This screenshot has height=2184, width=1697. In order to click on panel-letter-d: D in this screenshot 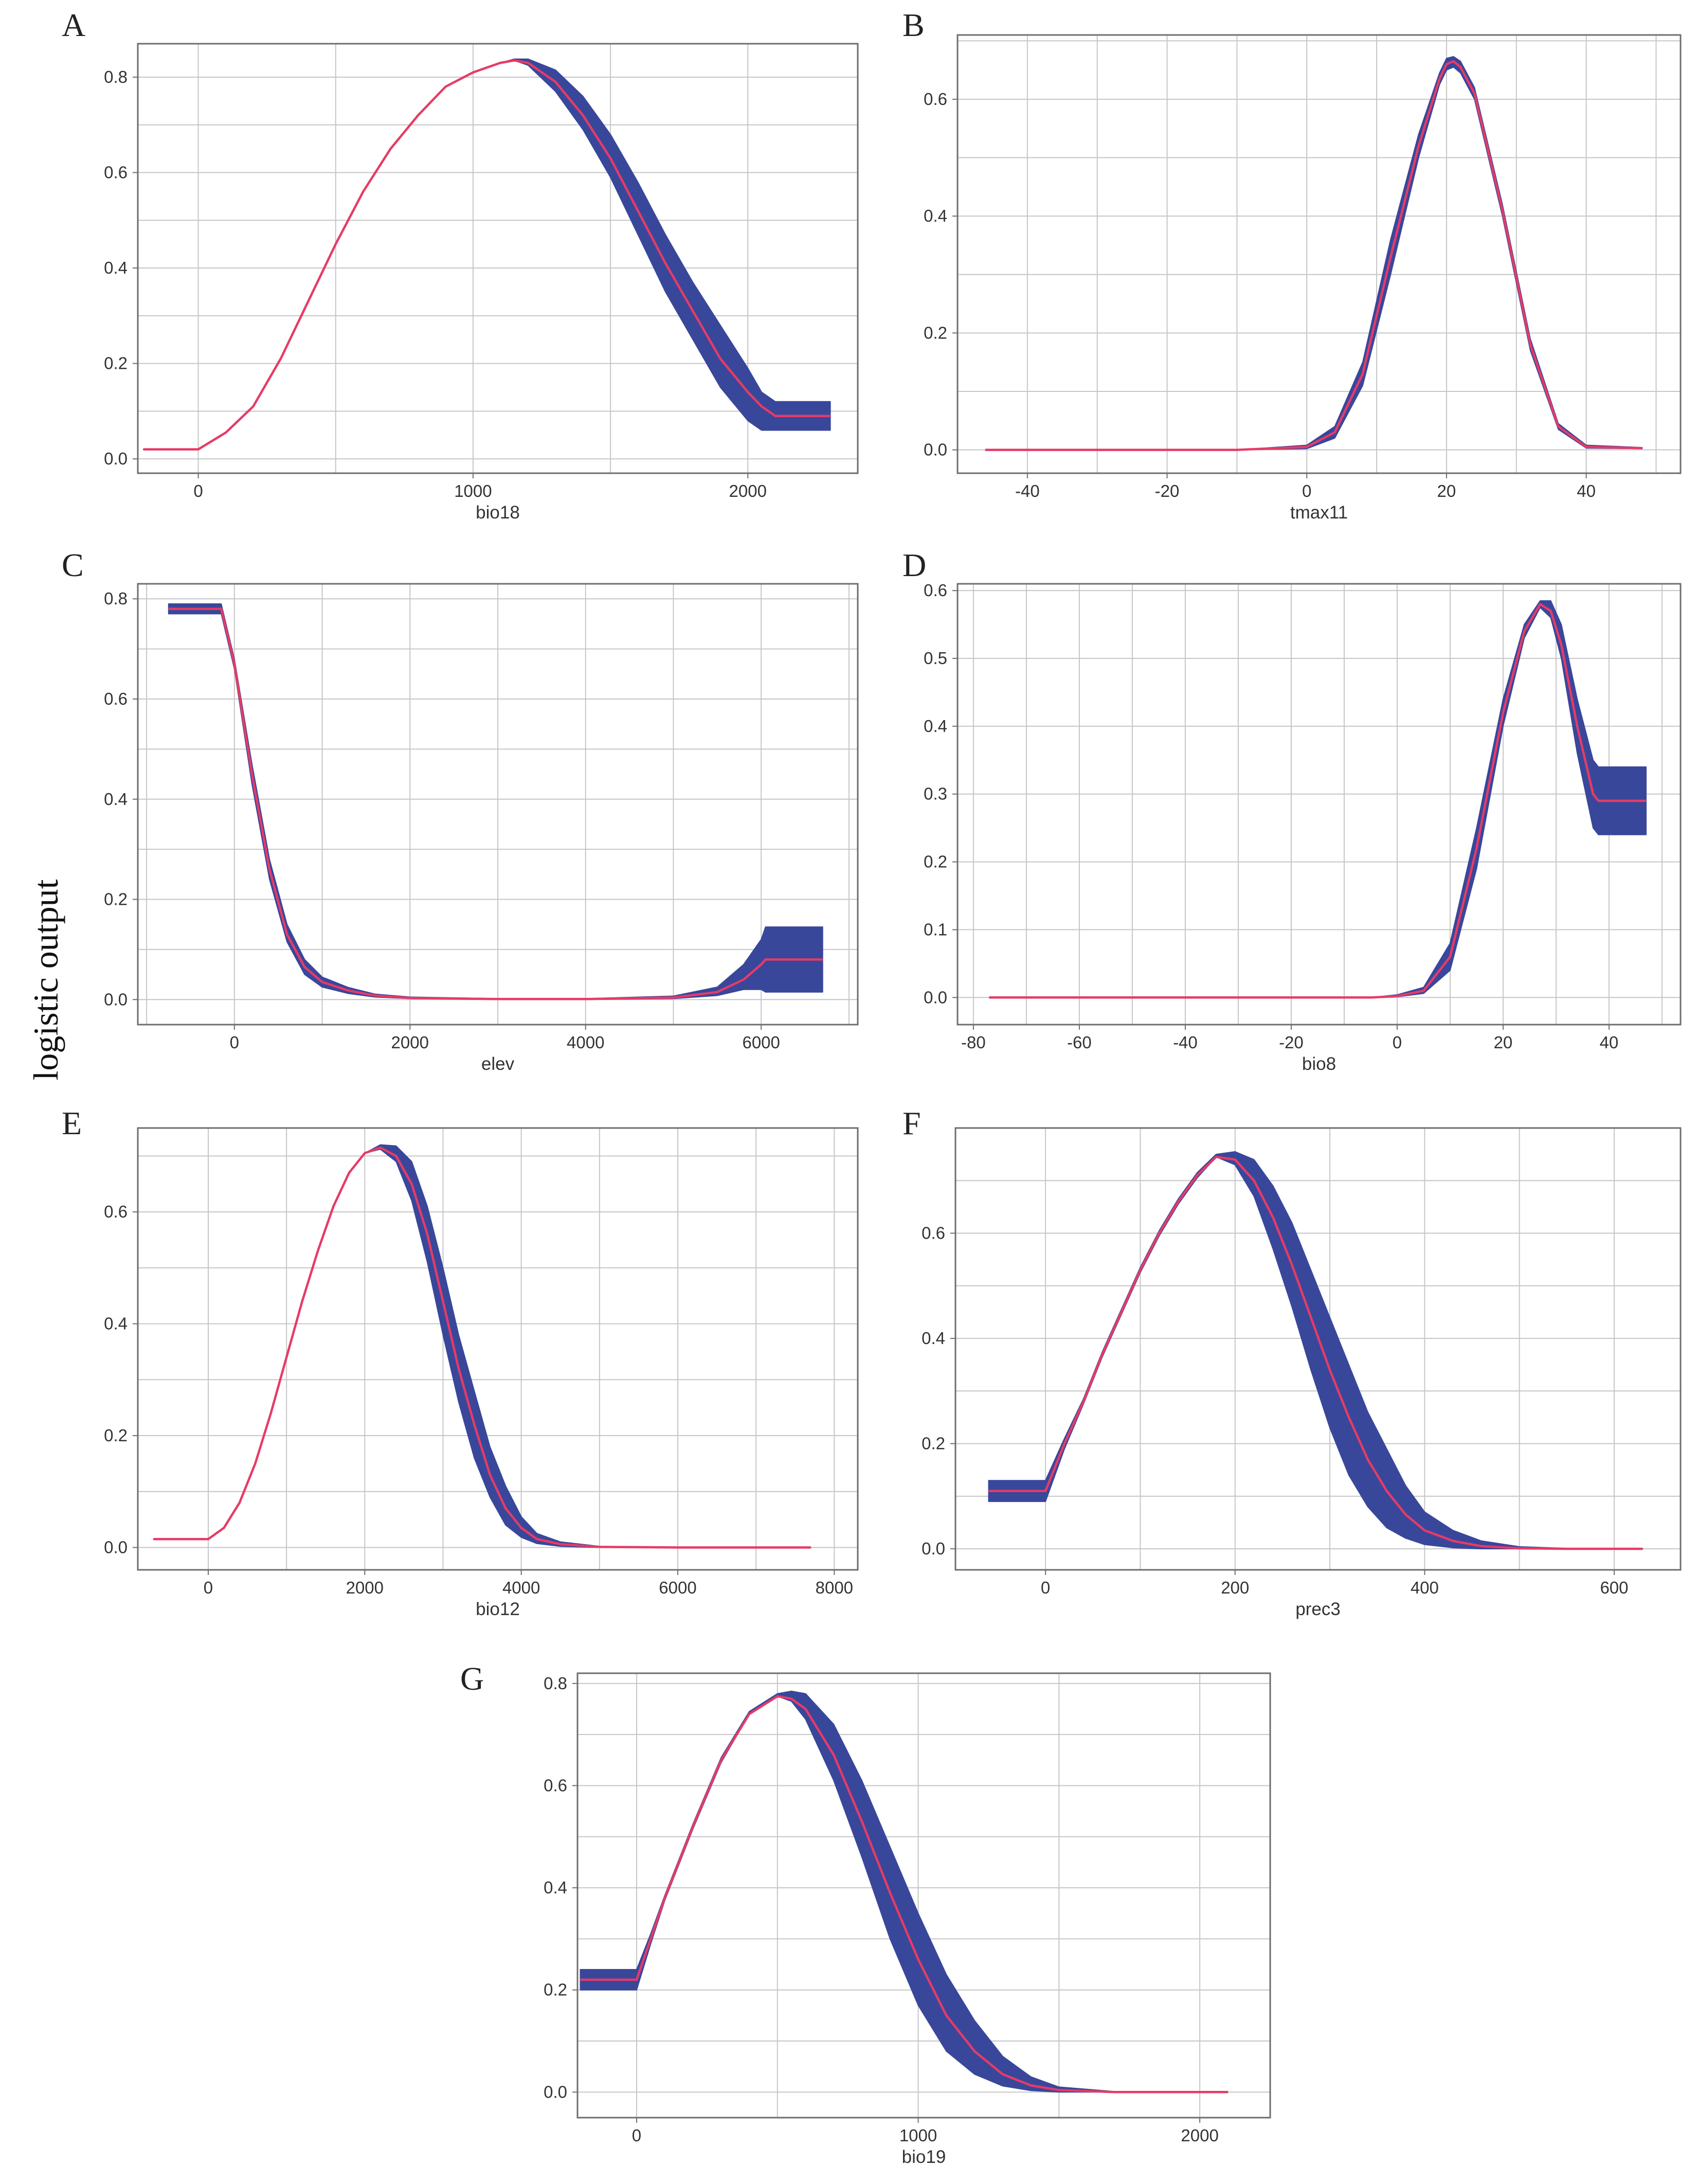, I will do `click(914, 565)`.